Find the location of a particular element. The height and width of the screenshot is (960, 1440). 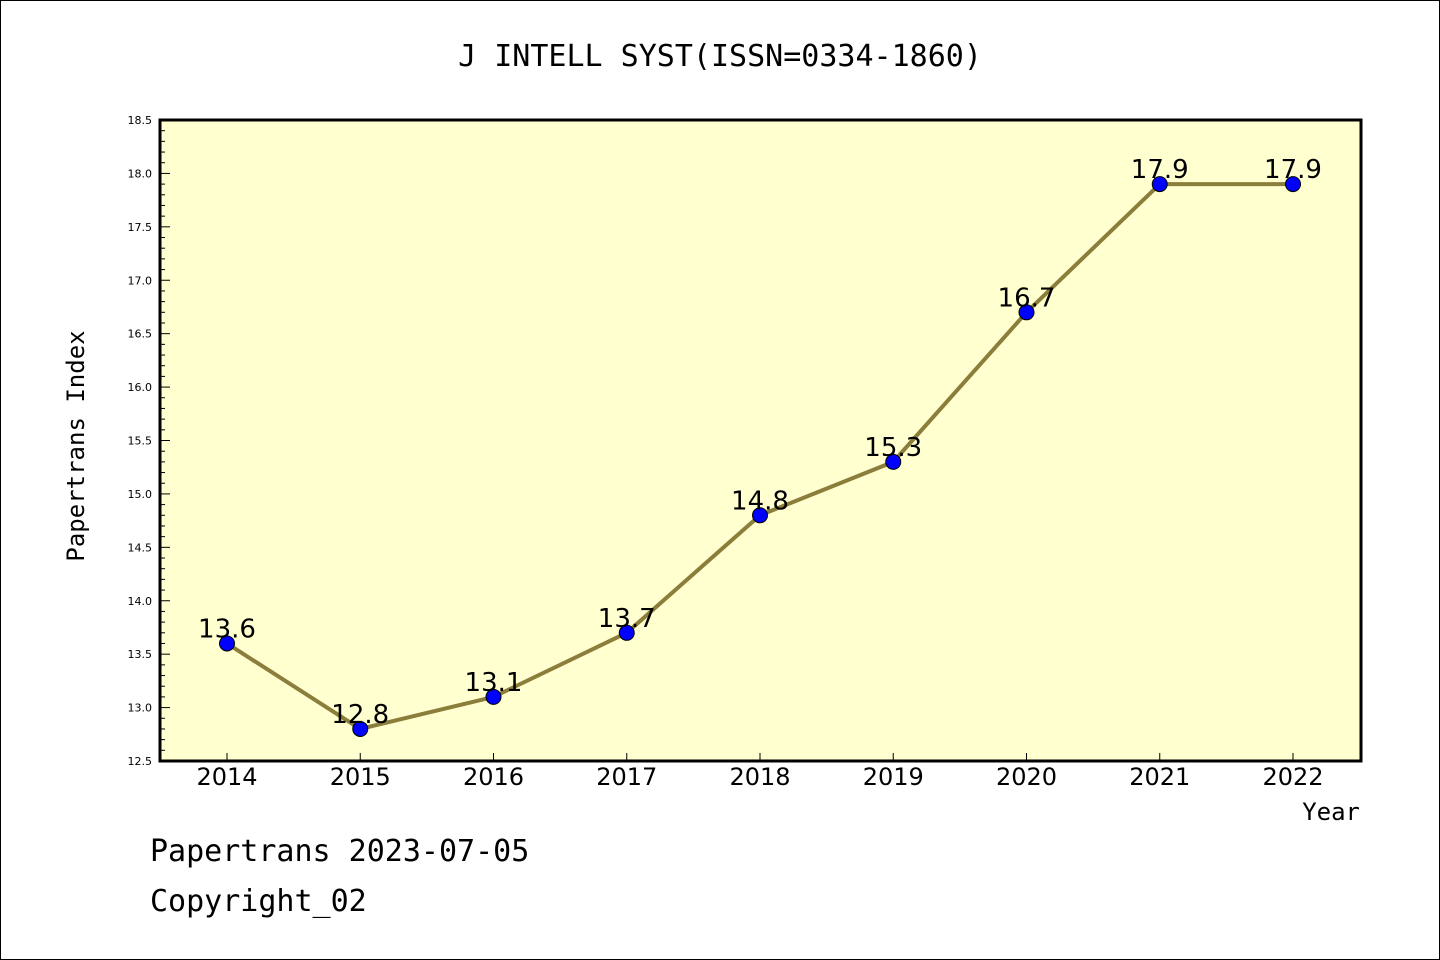

data-label: 12.8 is located at coordinates (360, 715).